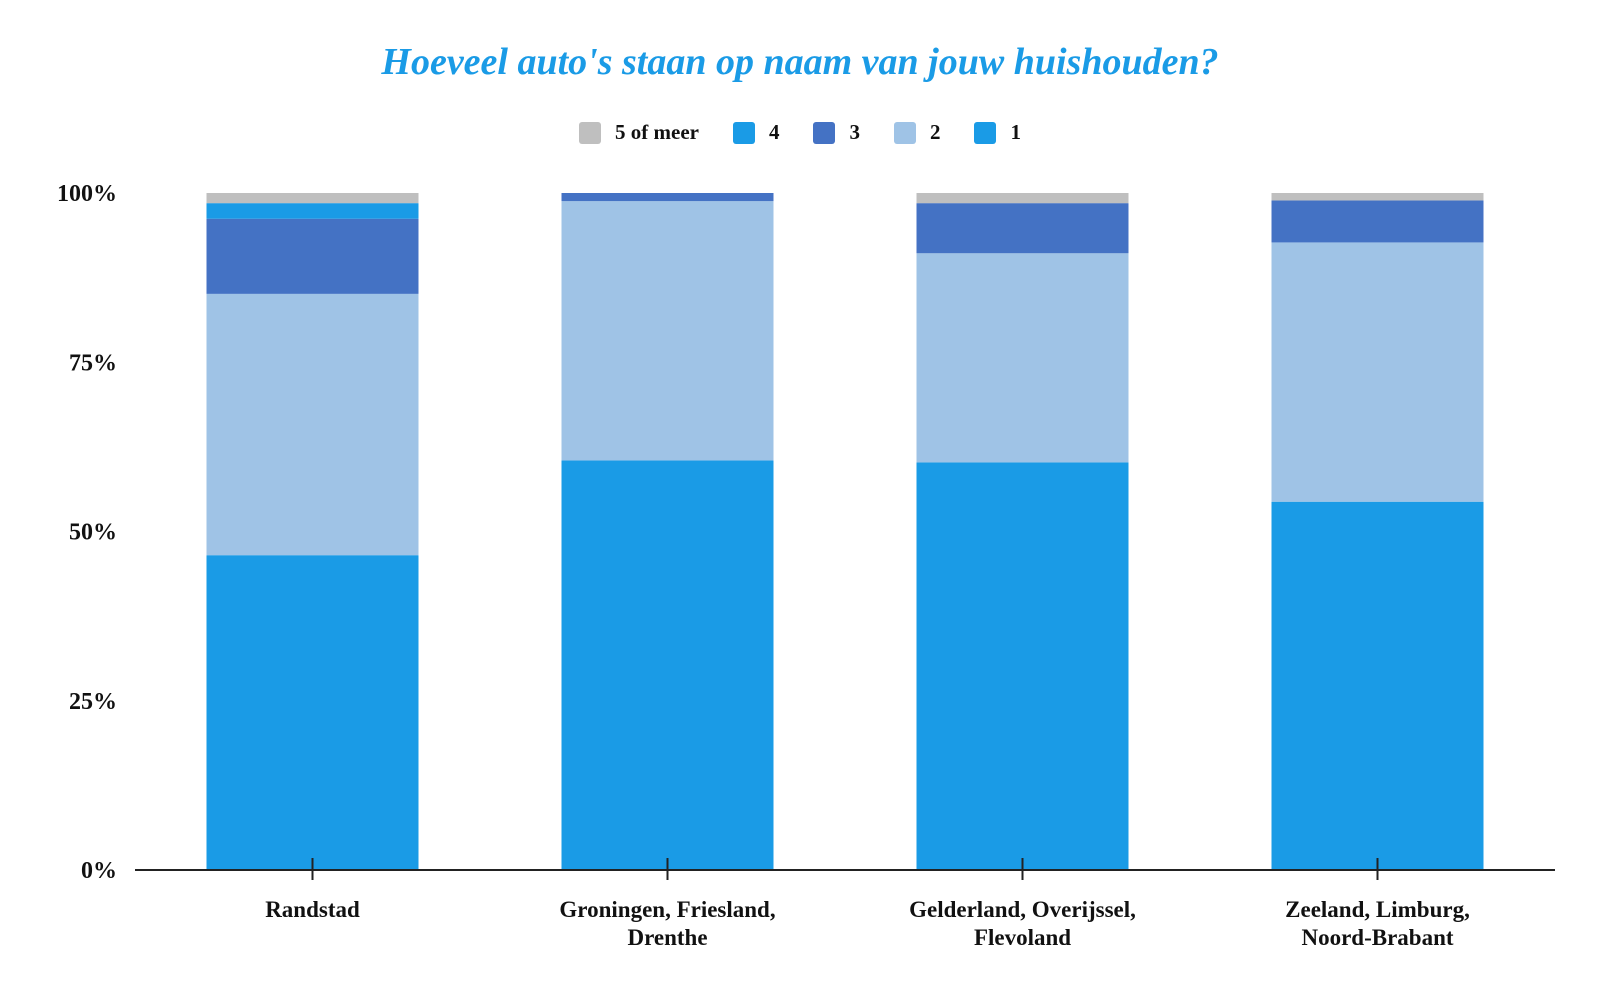 The height and width of the screenshot is (998, 1600). I want to click on y-tick-label: 0%, so click(99, 871).